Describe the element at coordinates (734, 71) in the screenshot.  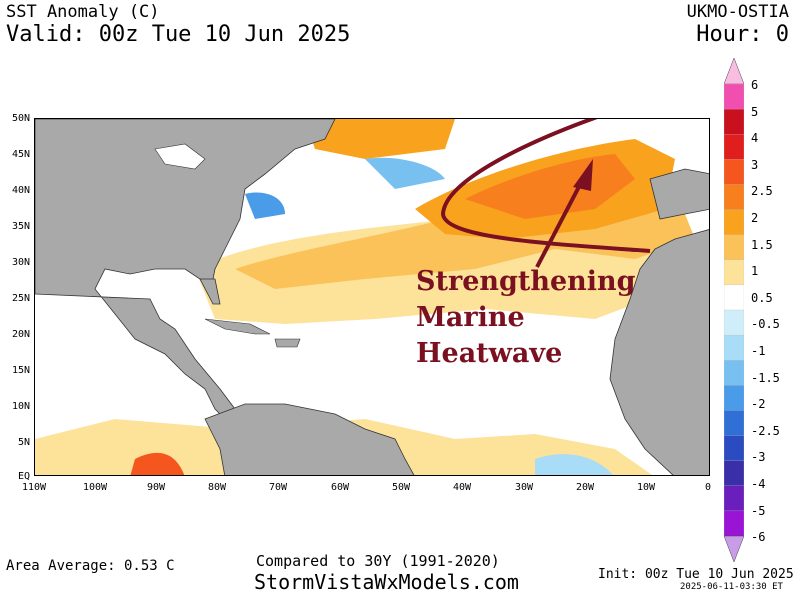
I see `colorbar-top-cap` at that location.